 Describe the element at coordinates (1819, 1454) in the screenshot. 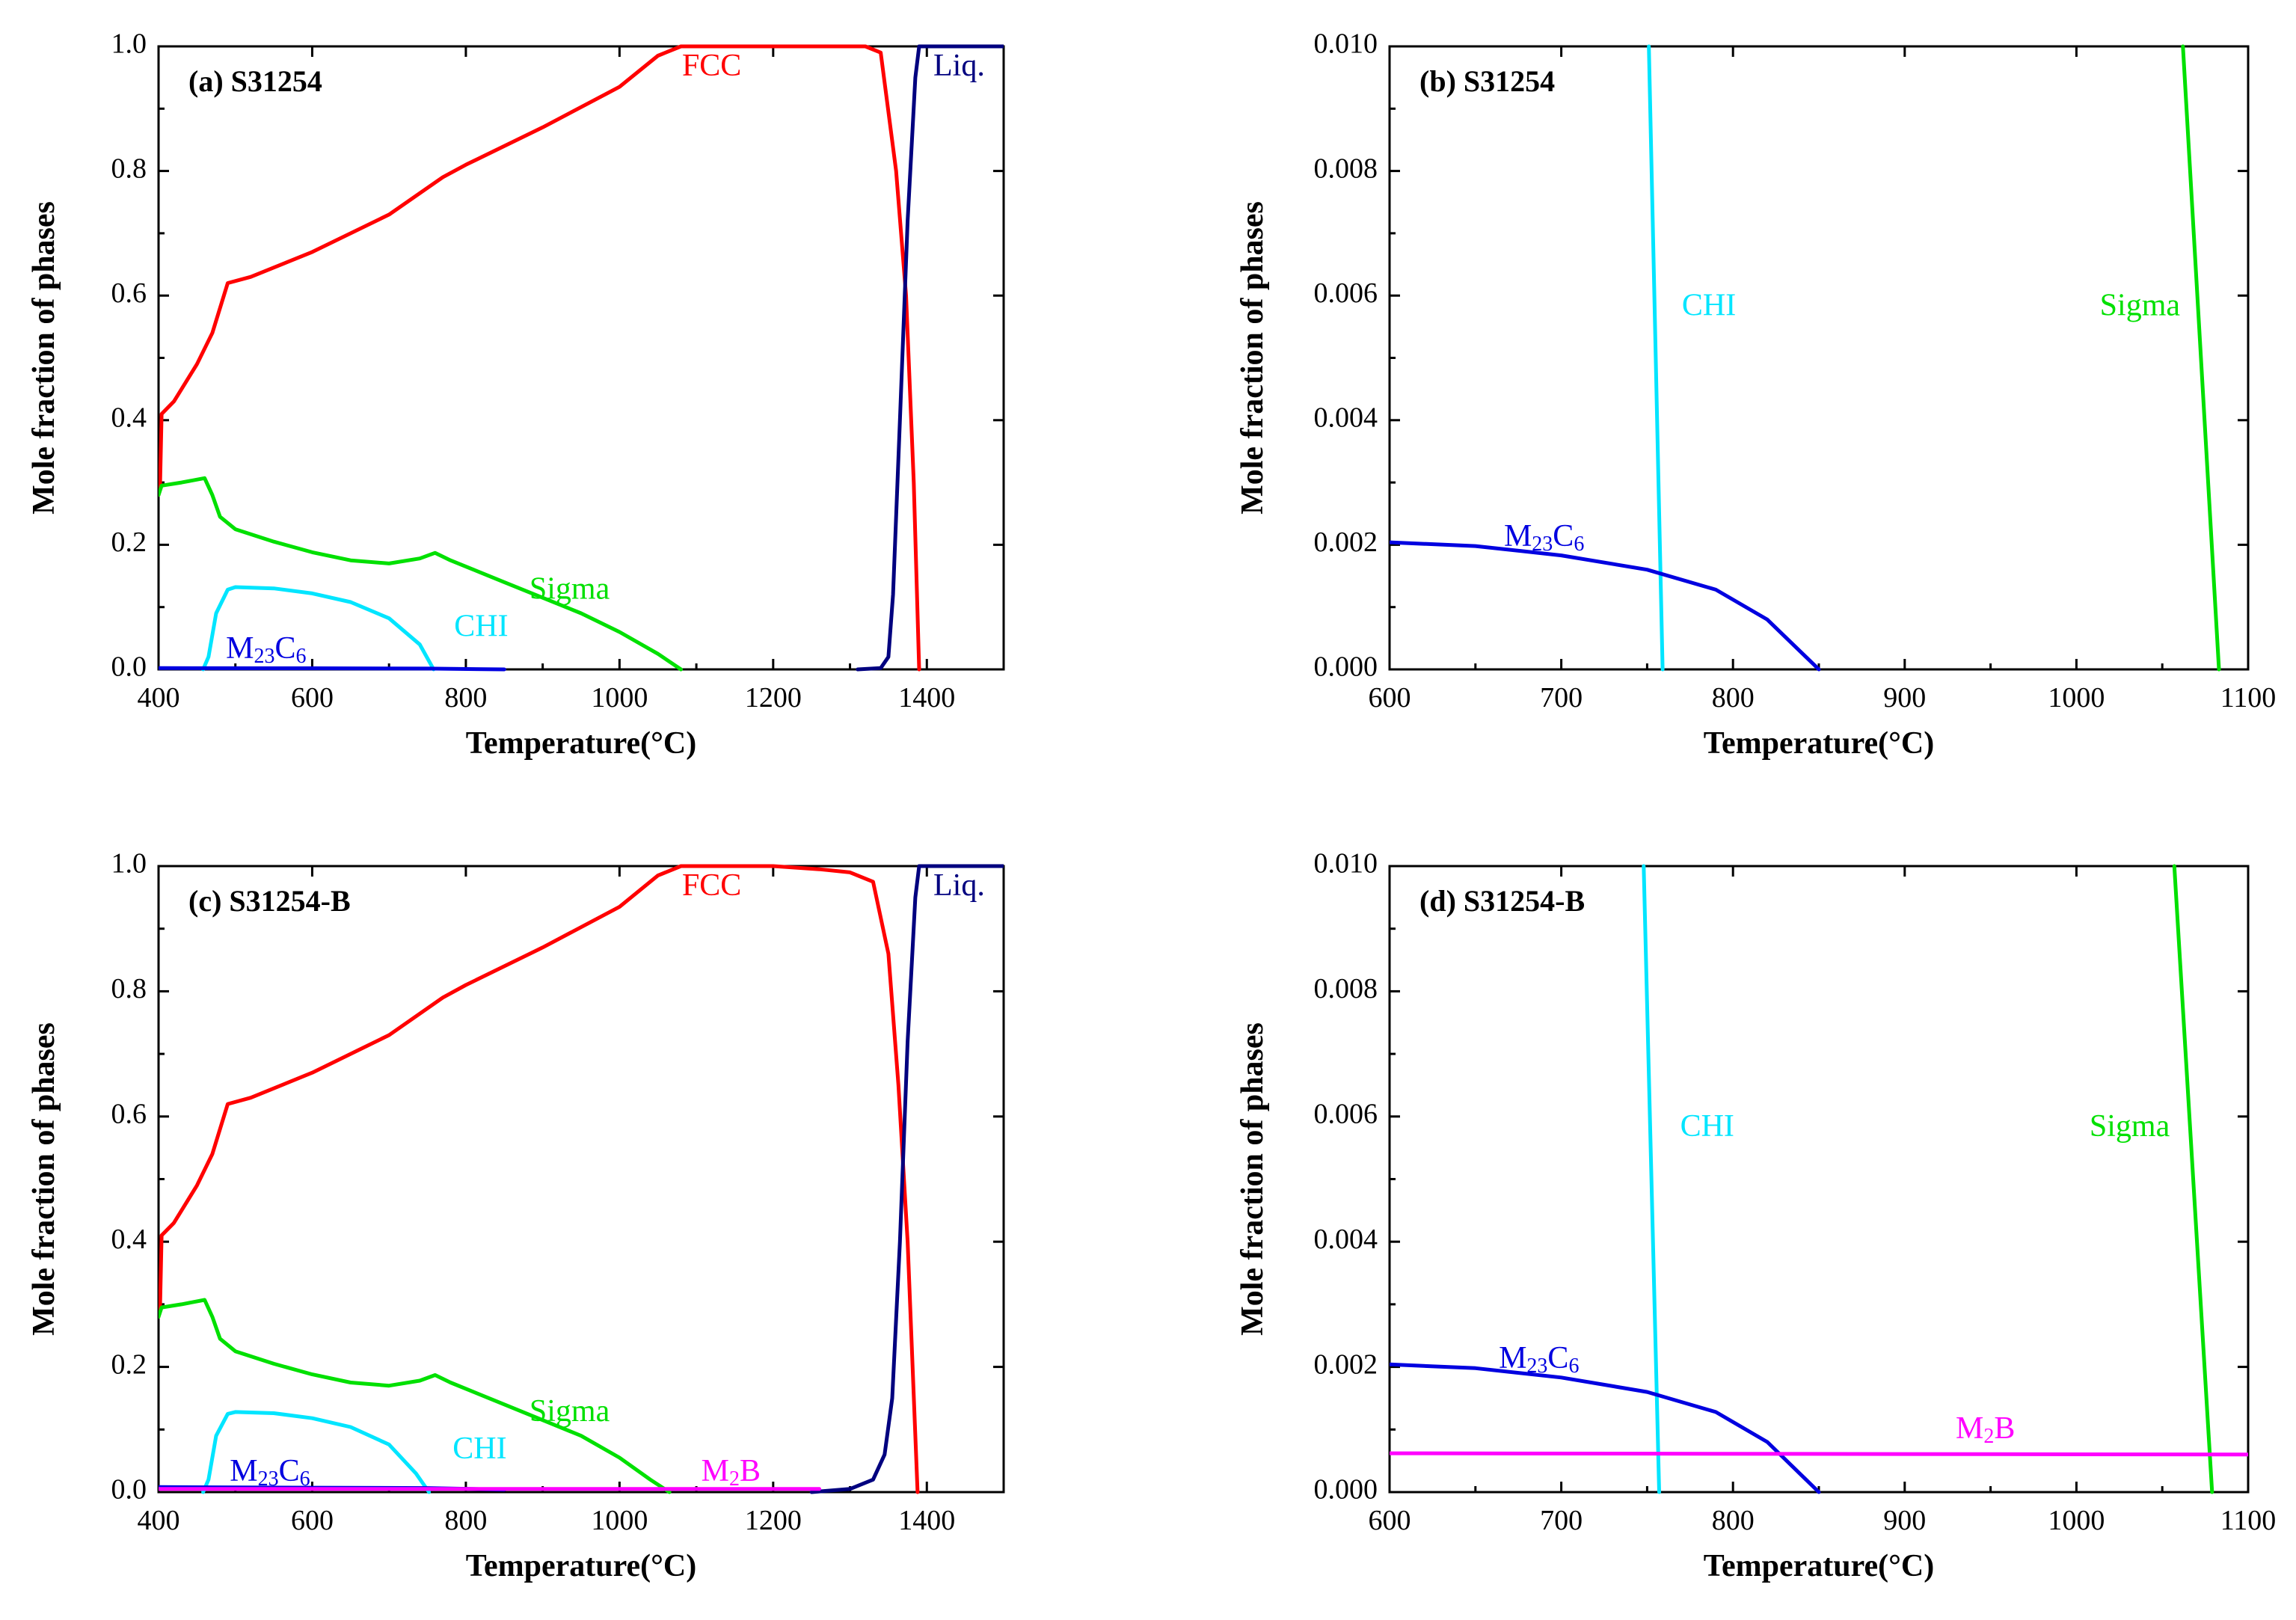

I see `series-line-m2b` at that location.